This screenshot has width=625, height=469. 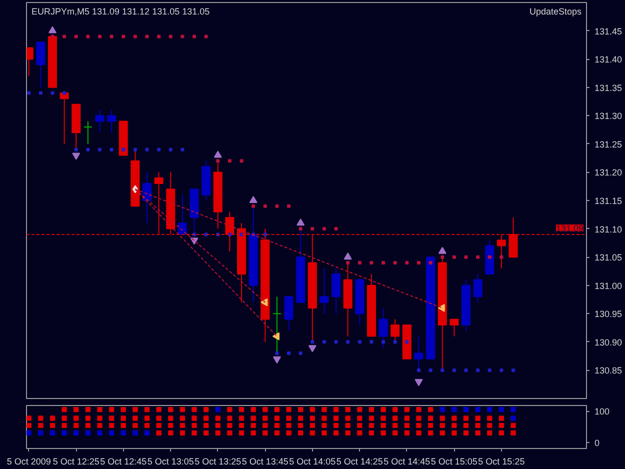 I want to click on annotation: UpdateStops, so click(x=555, y=11).